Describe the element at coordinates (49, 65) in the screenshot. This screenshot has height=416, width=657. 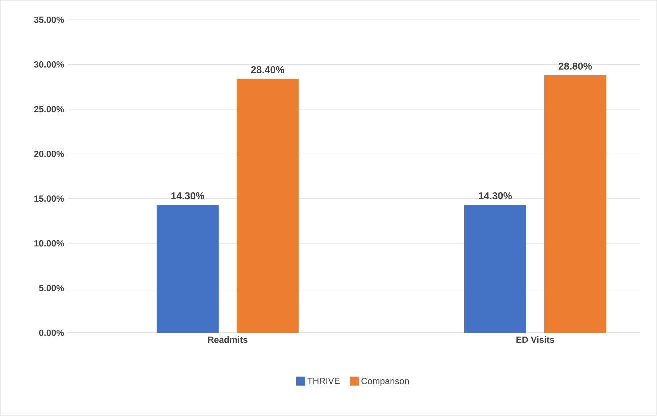
I see `y-tick-label: 30.00%` at that location.